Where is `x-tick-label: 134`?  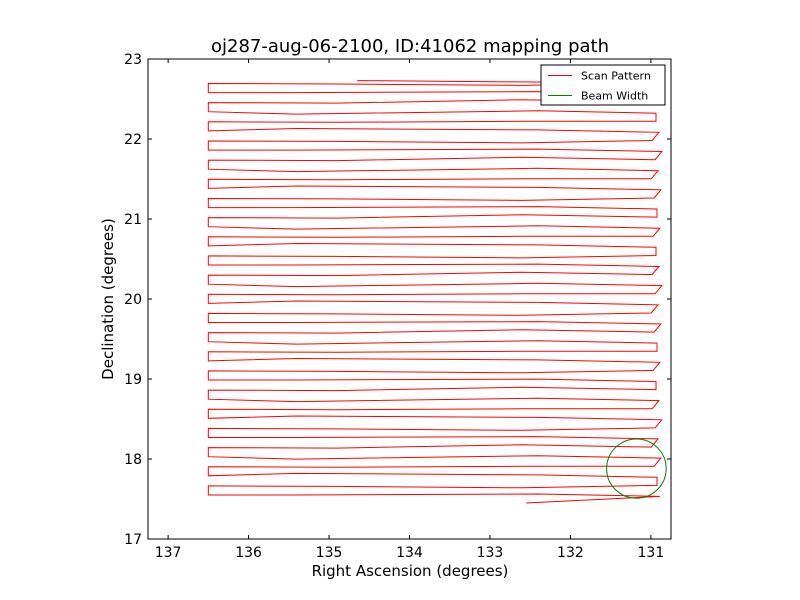
x-tick-label: 134 is located at coordinates (409, 553).